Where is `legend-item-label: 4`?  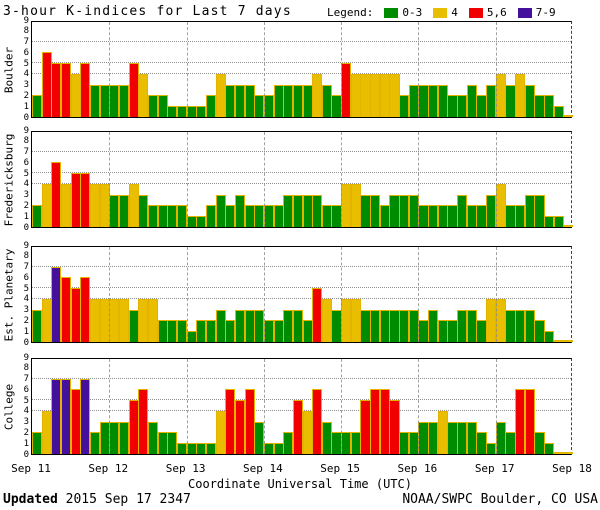
legend-item-label: 4 is located at coordinates (454, 12).